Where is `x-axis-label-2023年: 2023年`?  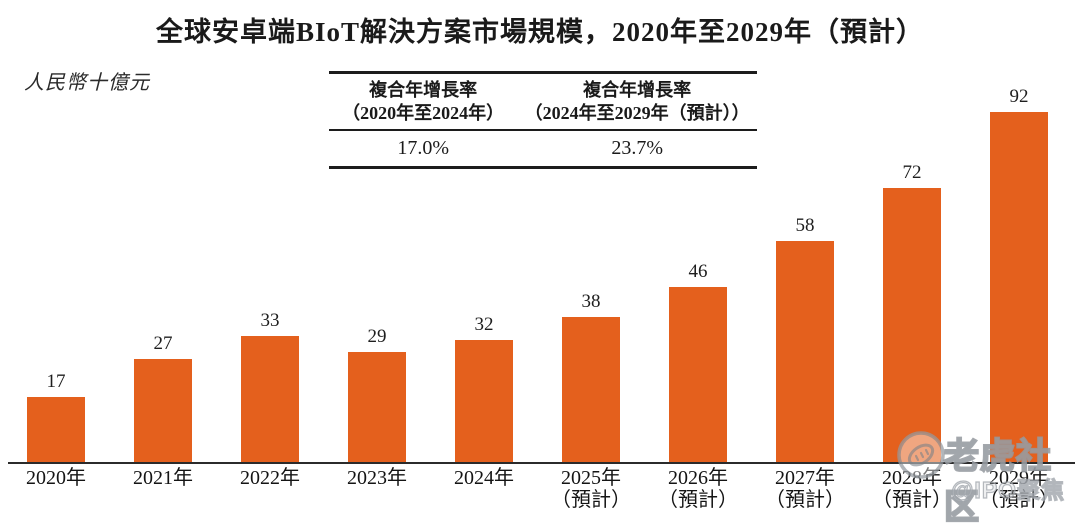
x-axis-label-2023年: 2023年 is located at coordinates (377, 478).